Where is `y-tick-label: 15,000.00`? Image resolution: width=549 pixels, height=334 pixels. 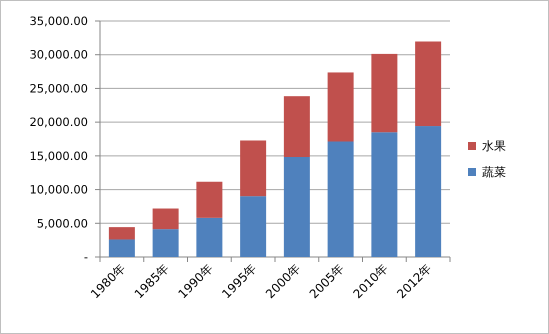
y-tick-label: 15,000.00 is located at coordinates (58, 155).